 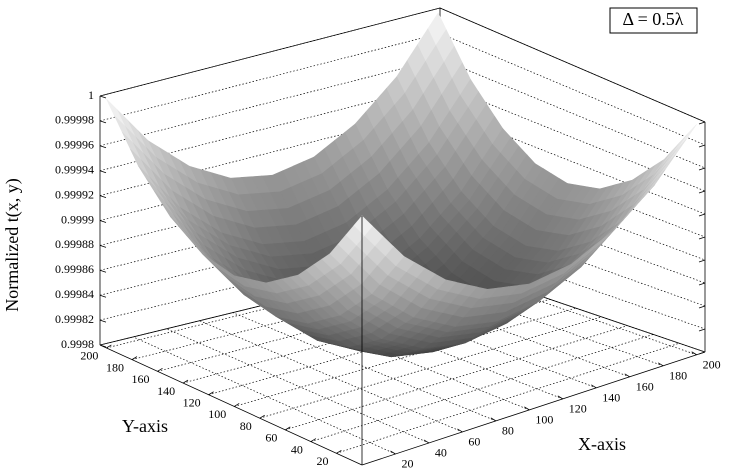 What do you see at coordinates (74, 169) in the screenshot?
I see `z-tick-label: 0.99994` at bounding box center [74, 169].